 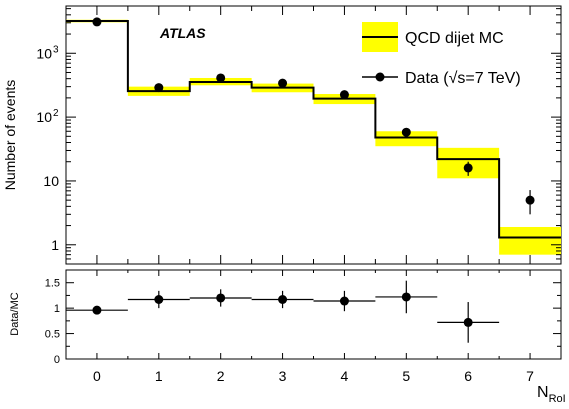 What do you see at coordinates (52, 335) in the screenshot?
I see `ratio-y-tick-label-1: 0.5` at bounding box center [52, 335].